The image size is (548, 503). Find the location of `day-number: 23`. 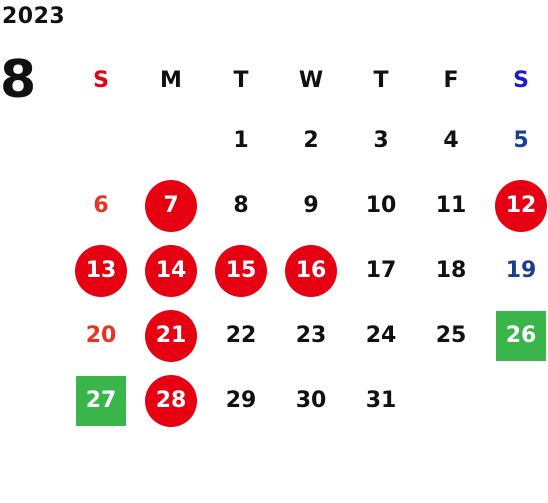

day-number: 23 is located at coordinates (311, 335).